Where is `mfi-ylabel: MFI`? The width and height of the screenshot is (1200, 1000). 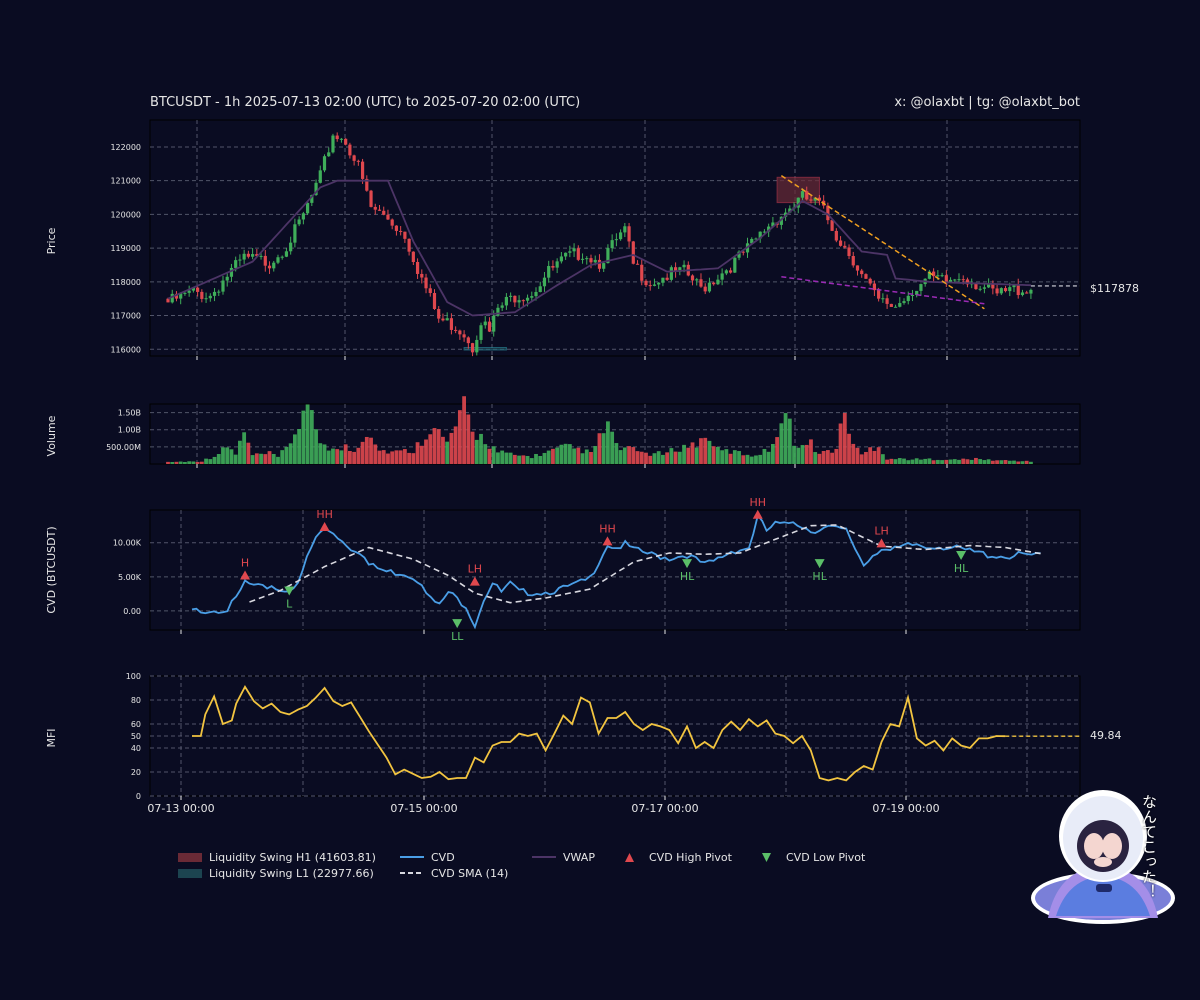 mfi-ylabel: MFI is located at coordinates (51, 737).